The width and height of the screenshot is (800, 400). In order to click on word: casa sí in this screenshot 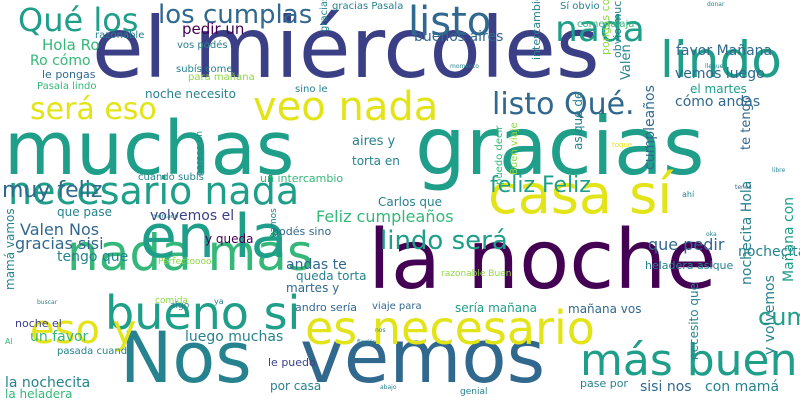, I will do `click(580, 194)`.